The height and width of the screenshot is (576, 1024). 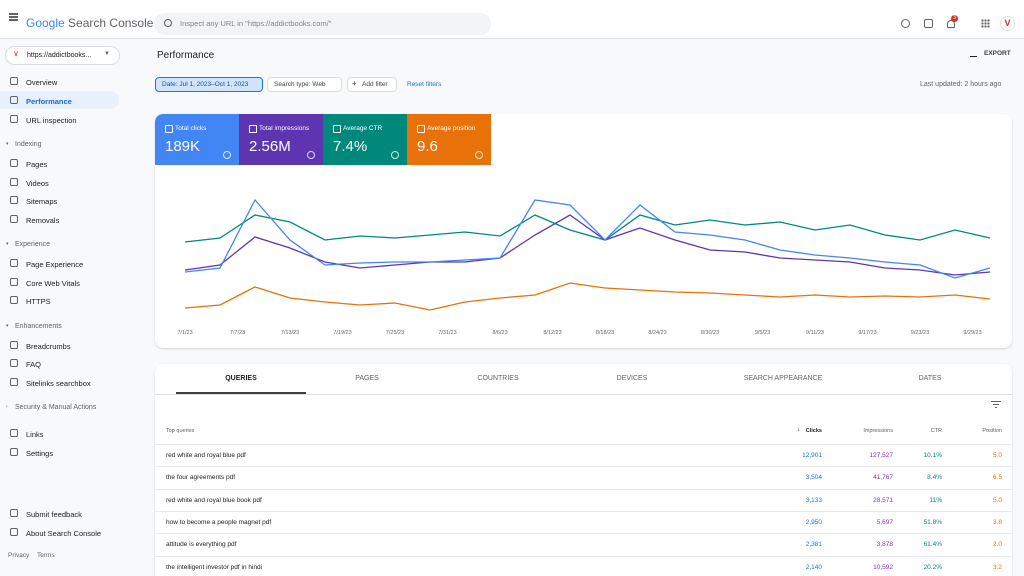 I want to click on tab: DATES, so click(x=930, y=378).